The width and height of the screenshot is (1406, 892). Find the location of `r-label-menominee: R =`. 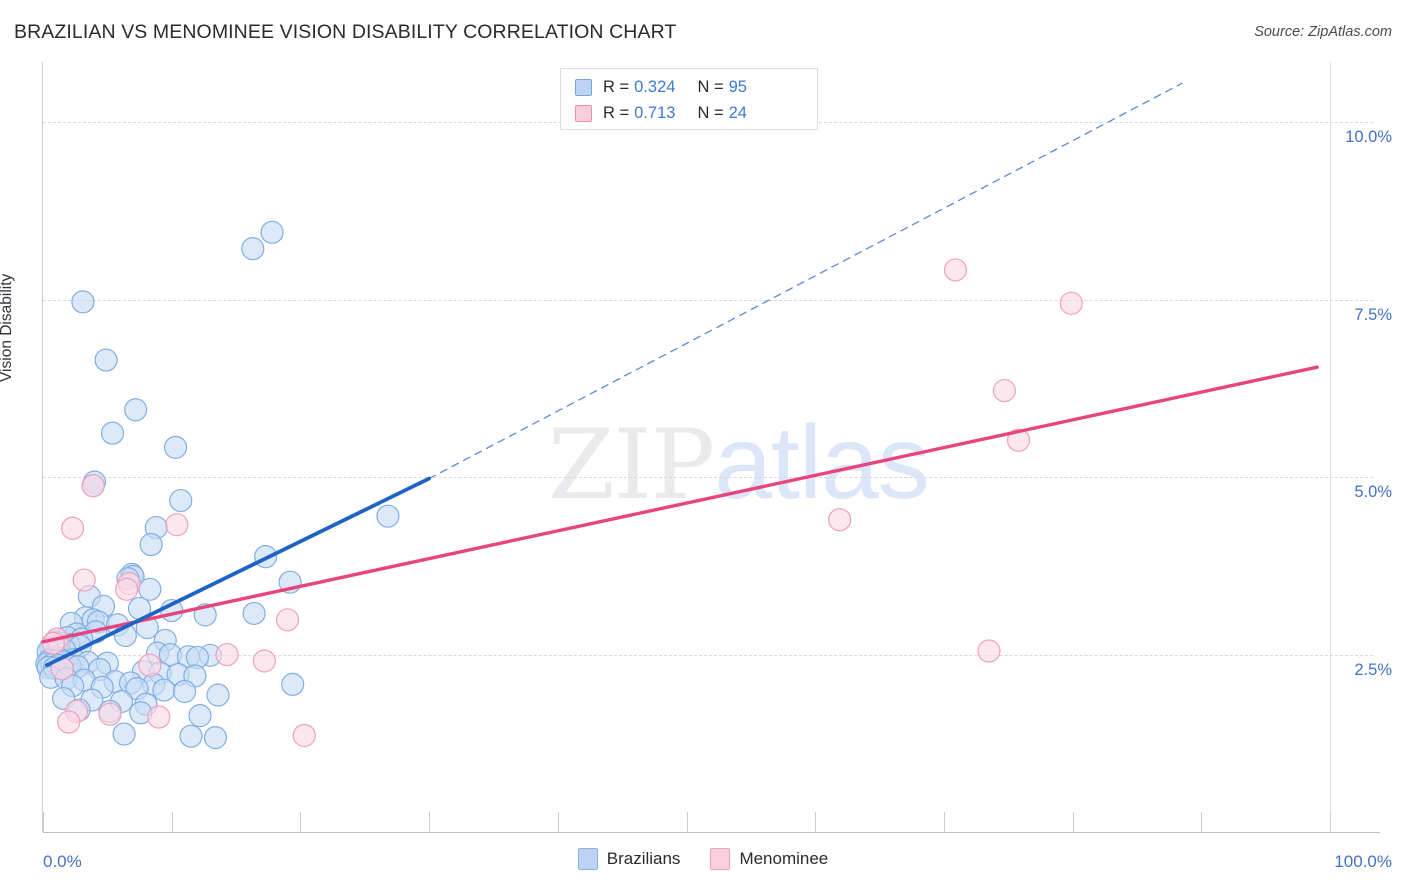

r-label-menominee: R = is located at coordinates (616, 112).